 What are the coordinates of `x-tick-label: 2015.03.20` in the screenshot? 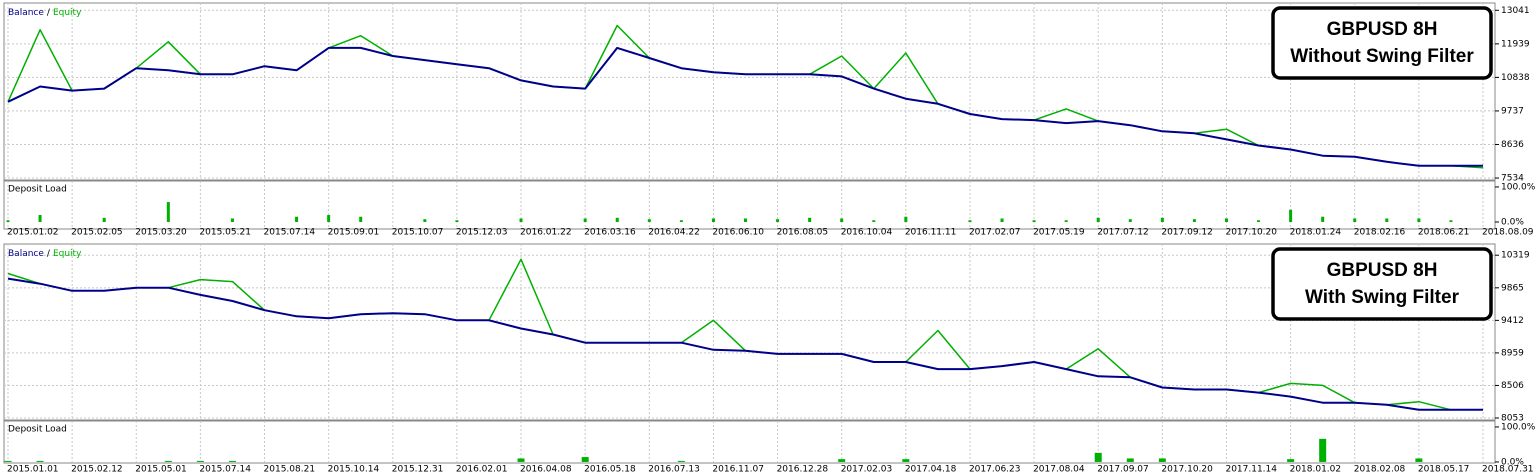 It's located at (161, 233).